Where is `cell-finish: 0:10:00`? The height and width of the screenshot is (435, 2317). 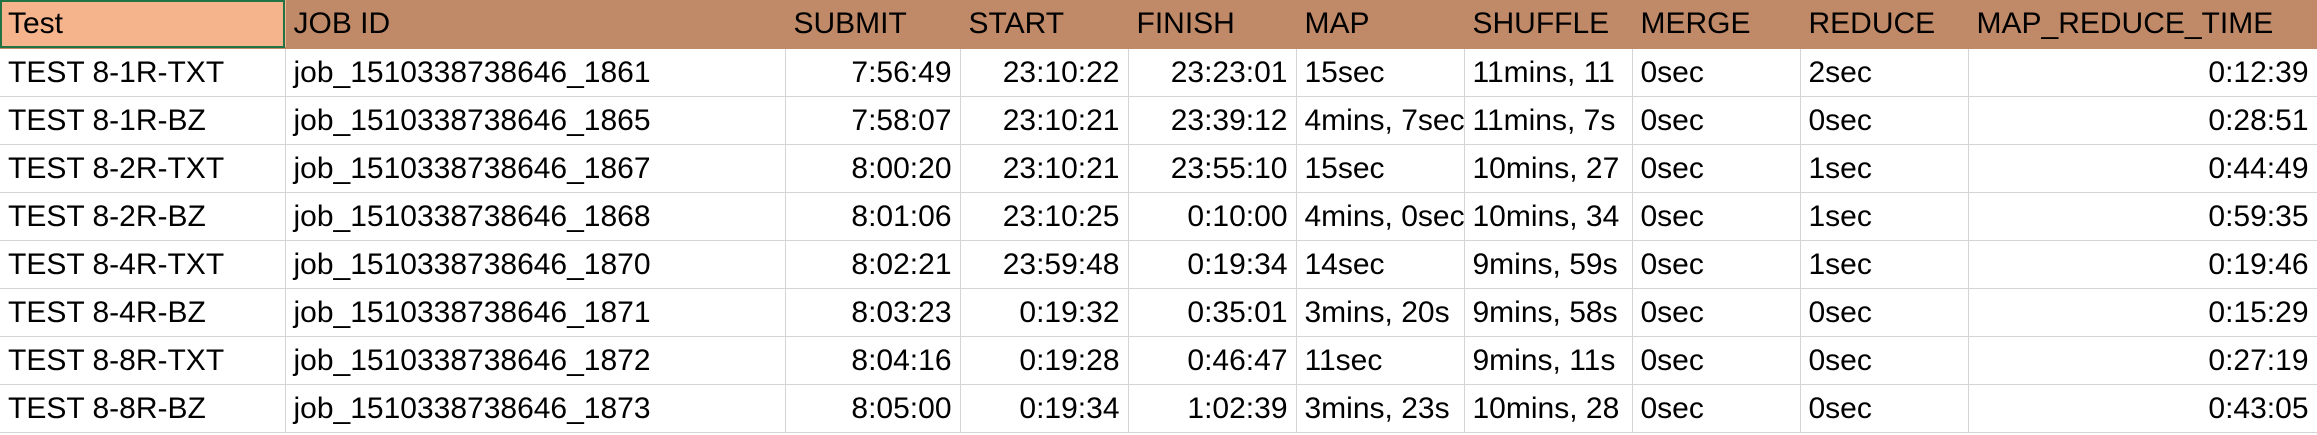
cell-finish: 0:10:00 is located at coordinates (1212, 216).